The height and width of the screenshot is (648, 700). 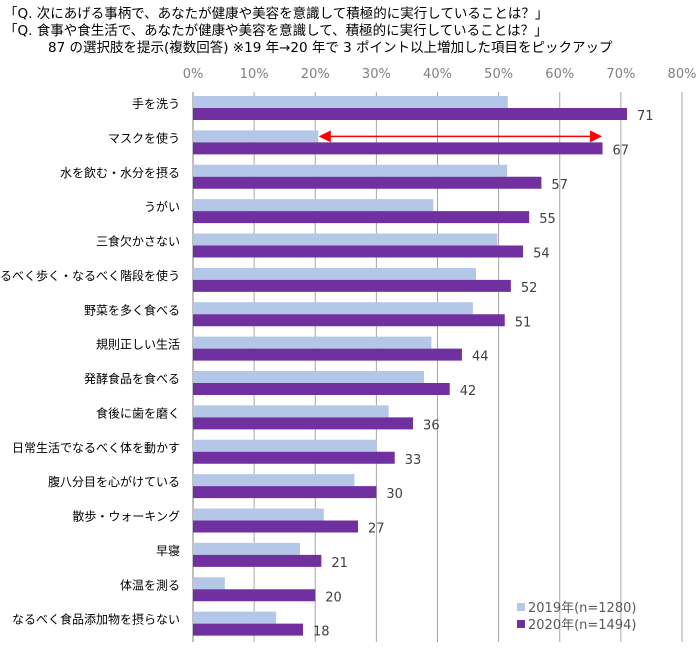 I want to click on category-label: マスクを使う, so click(x=144, y=137).